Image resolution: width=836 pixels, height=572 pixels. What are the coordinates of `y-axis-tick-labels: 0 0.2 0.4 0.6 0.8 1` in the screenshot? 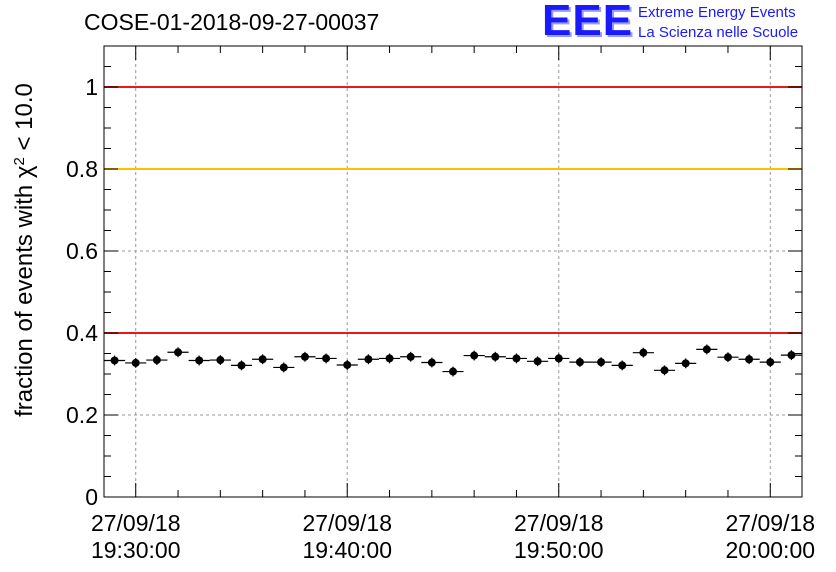 It's located at (82, 292).